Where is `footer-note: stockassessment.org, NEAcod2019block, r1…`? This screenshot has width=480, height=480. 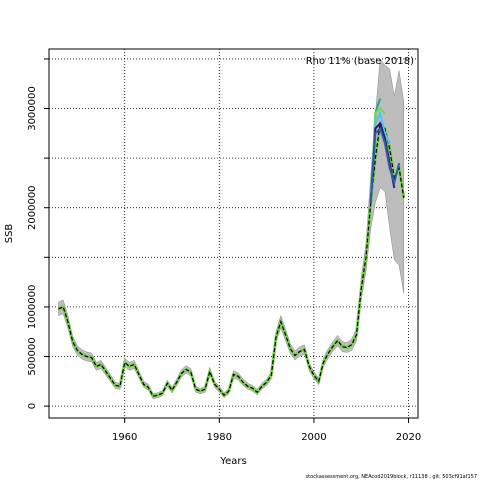
footer-note: stockassessment.org, NEAcod2019block, r1… is located at coordinates (391, 477).